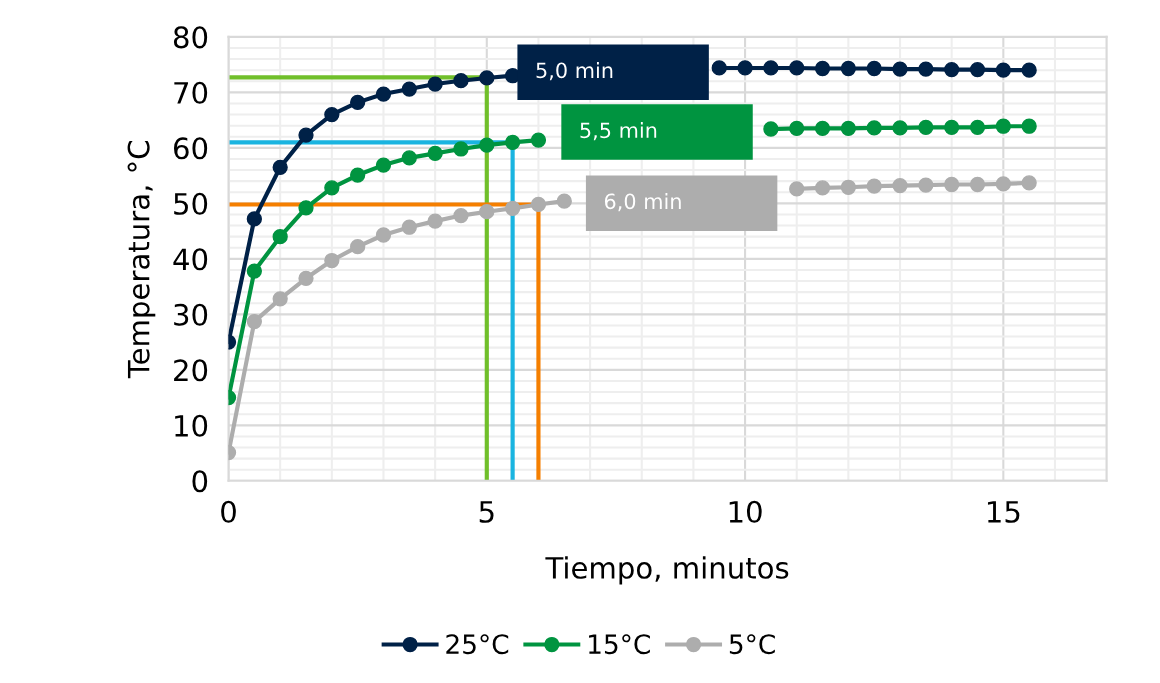 The image size is (1160, 683). What do you see at coordinates (228, 511) in the screenshot?
I see `x-tick-label: 0` at bounding box center [228, 511].